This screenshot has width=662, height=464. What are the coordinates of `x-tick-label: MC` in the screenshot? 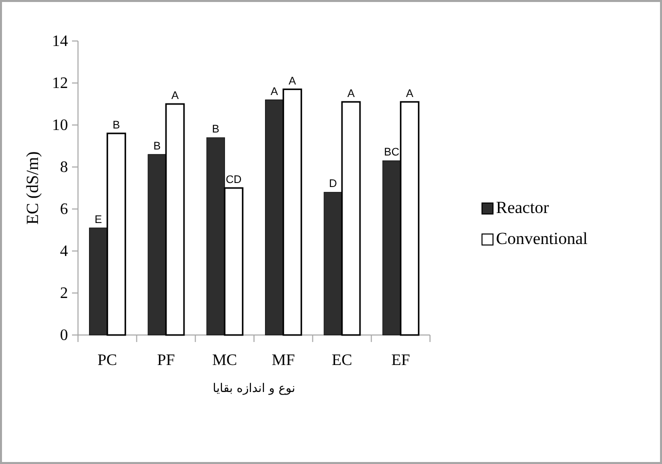 It's located at (225, 360).